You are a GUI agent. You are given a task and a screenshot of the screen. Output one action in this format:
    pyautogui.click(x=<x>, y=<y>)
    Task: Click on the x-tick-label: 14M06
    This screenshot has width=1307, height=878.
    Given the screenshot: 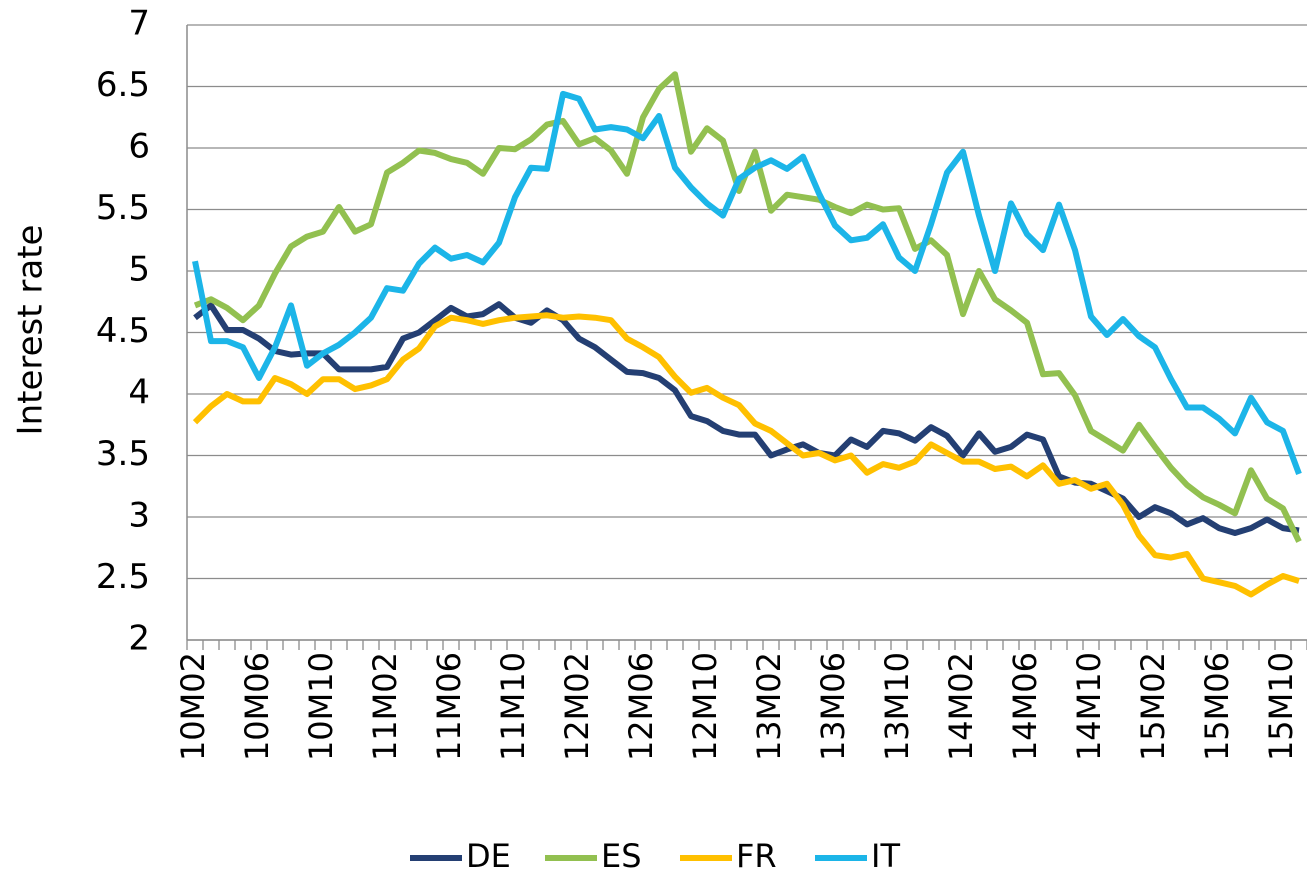 What is the action you would take?
    pyautogui.click(x=1025, y=706)
    